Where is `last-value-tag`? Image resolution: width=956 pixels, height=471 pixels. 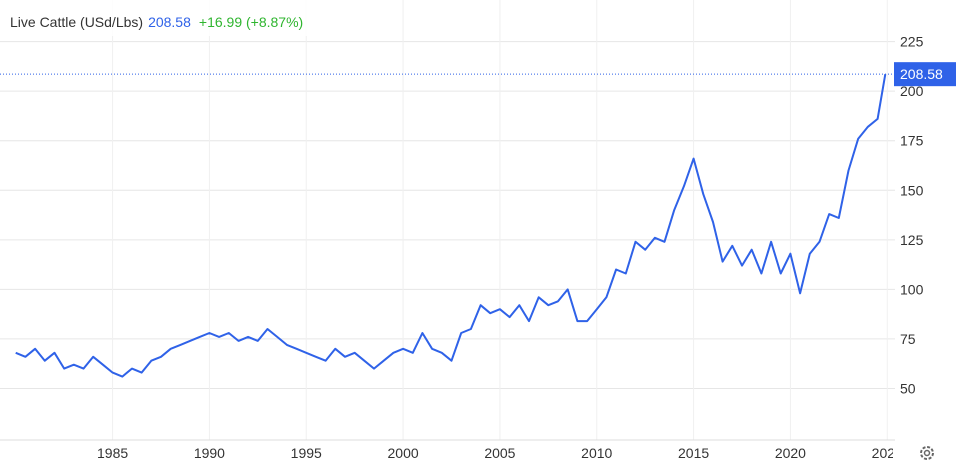 last-value-tag is located at coordinates (925, 74).